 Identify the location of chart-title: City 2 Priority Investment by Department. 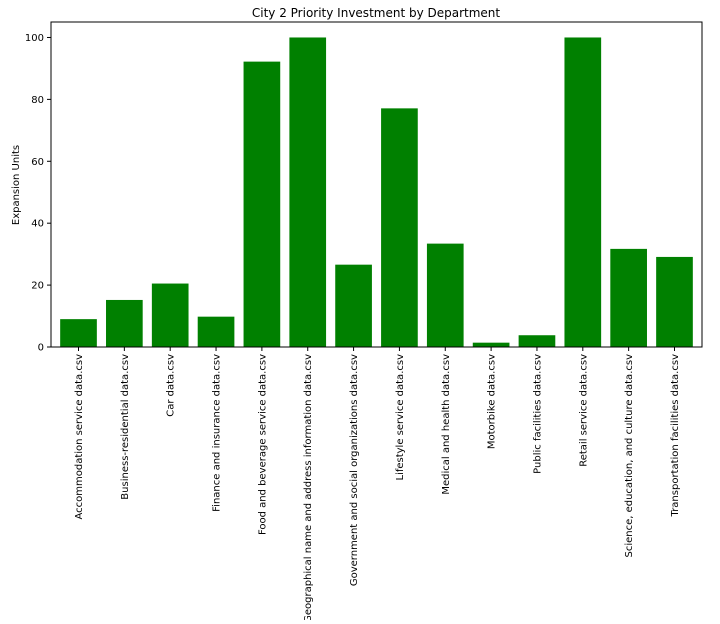
(376, 13).